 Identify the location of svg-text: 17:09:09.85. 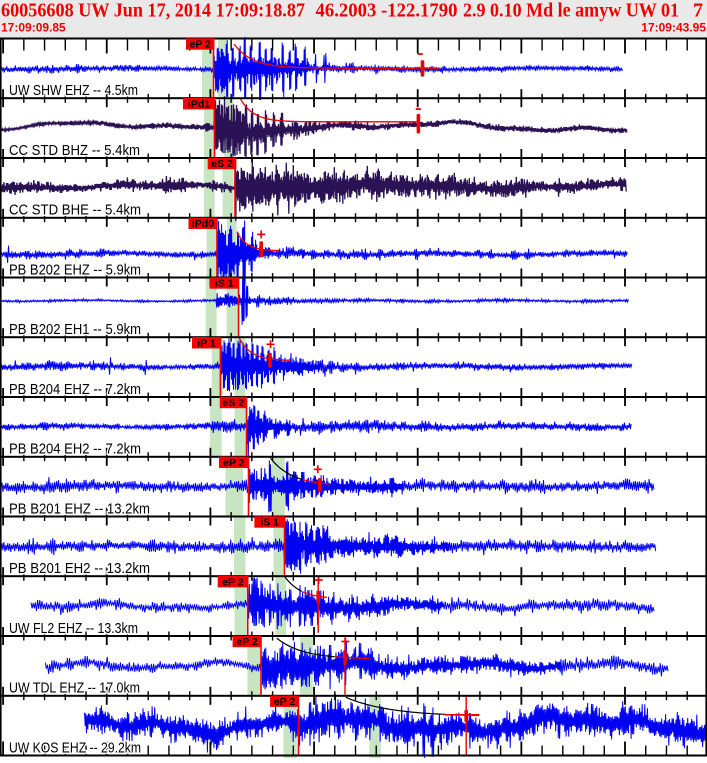
(33, 28).